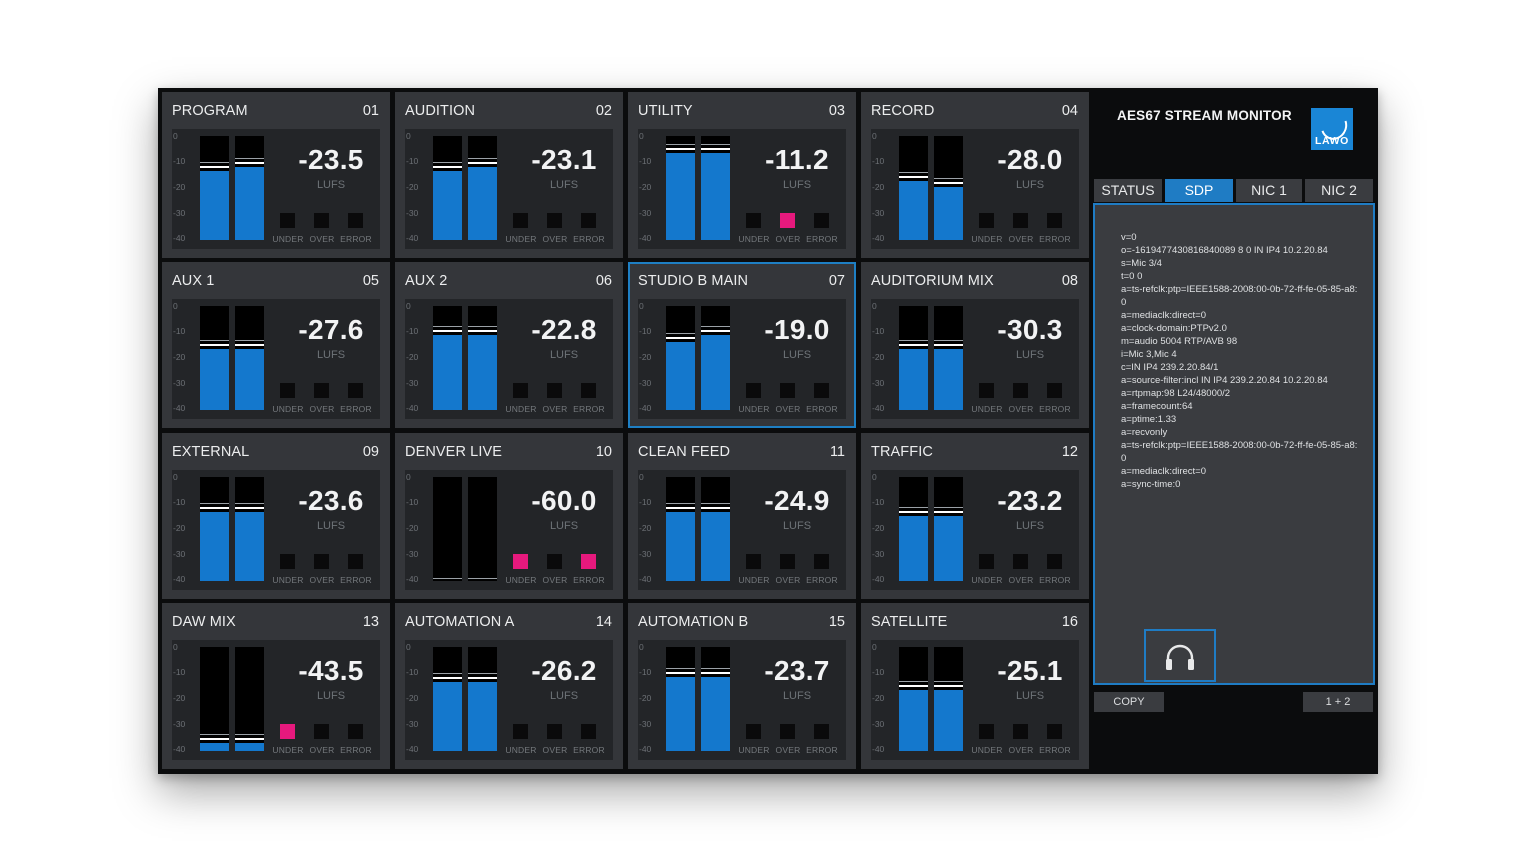 The height and width of the screenshot is (864, 1536). I want to click on meter-panel: 0 -10 -20 -30 -40 -24.9 LUFS UNDER OVER ERROR, so click(742, 530).